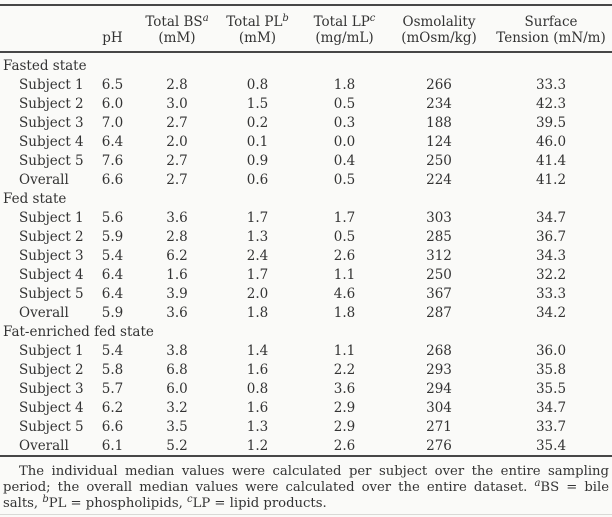  What do you see at coordinates (177, 29) in the screenshot?
I see `column-header-total-bs: Total BSa (mM)` at bounding box center [177, 29].